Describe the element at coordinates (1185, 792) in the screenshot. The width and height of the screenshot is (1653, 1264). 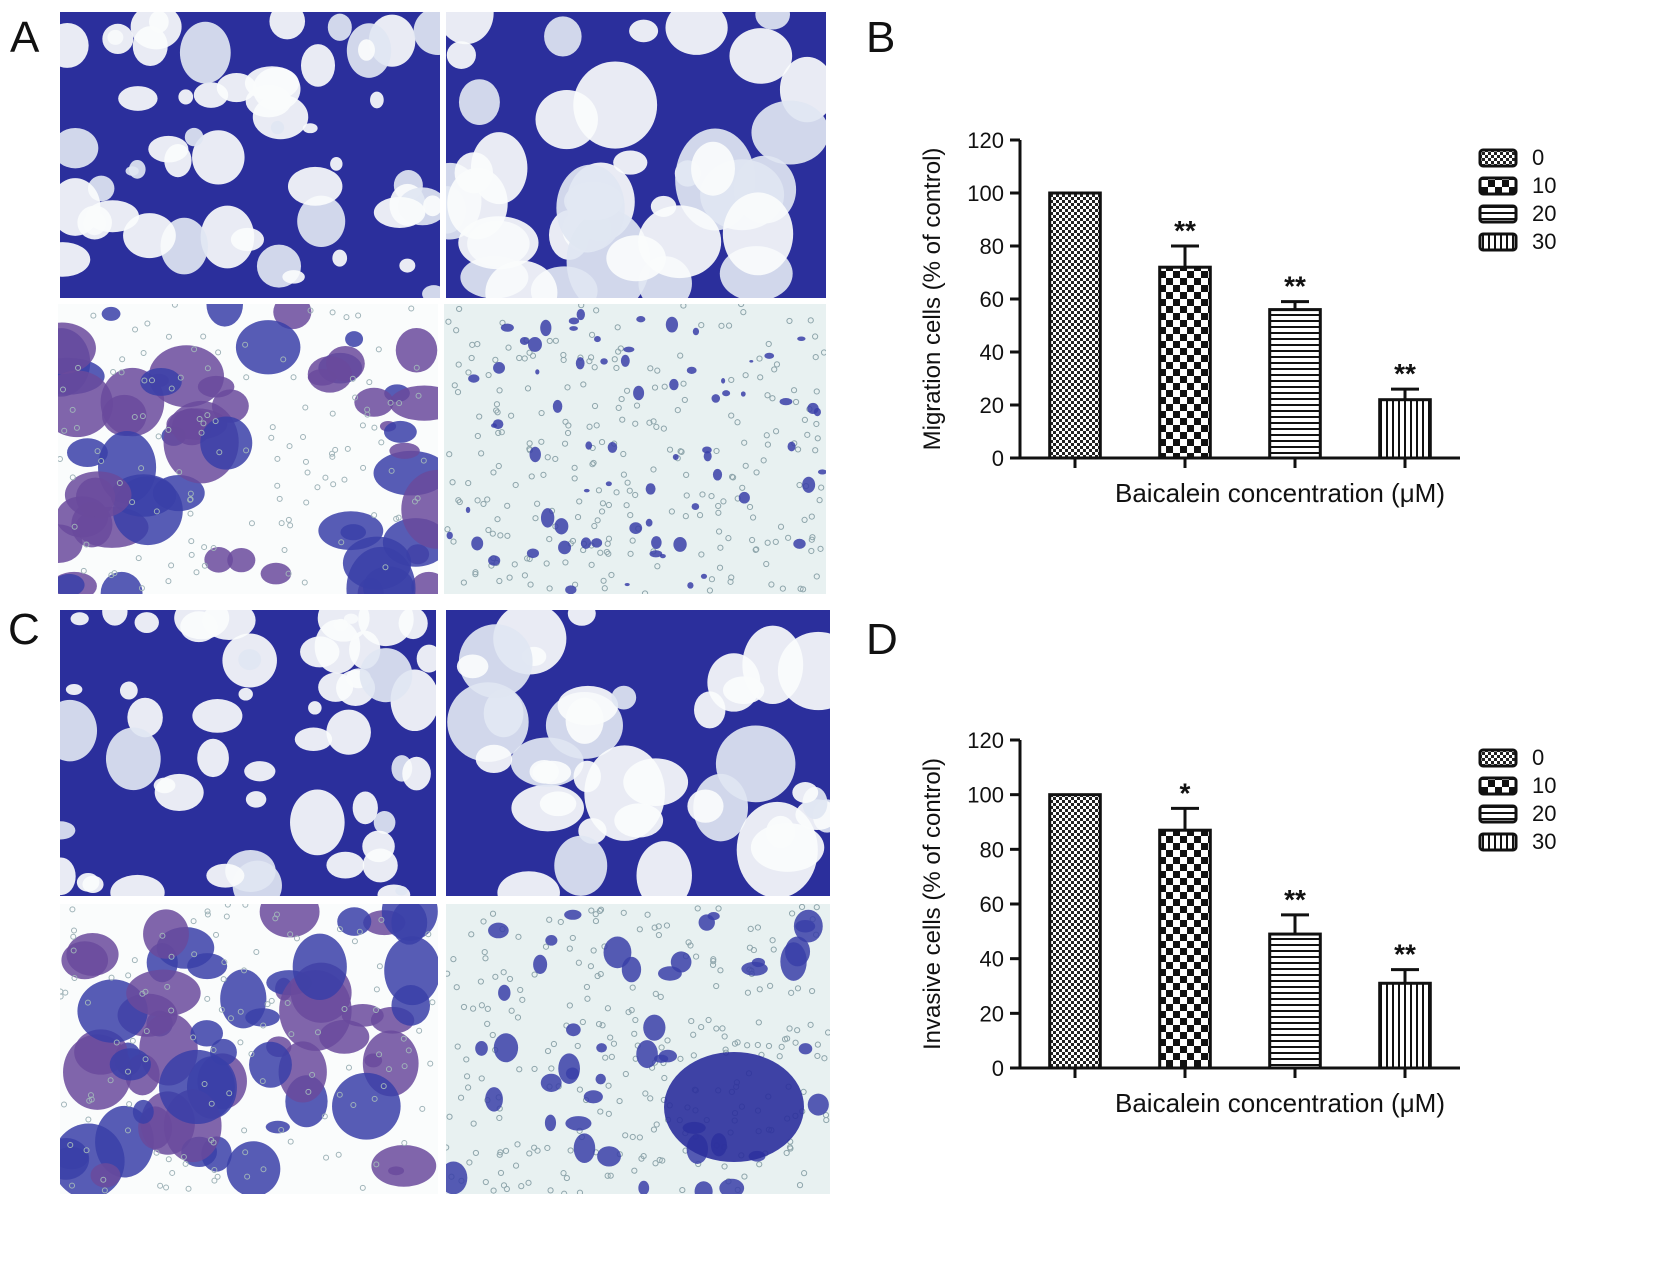
I see `significance-mark: *` at that location.